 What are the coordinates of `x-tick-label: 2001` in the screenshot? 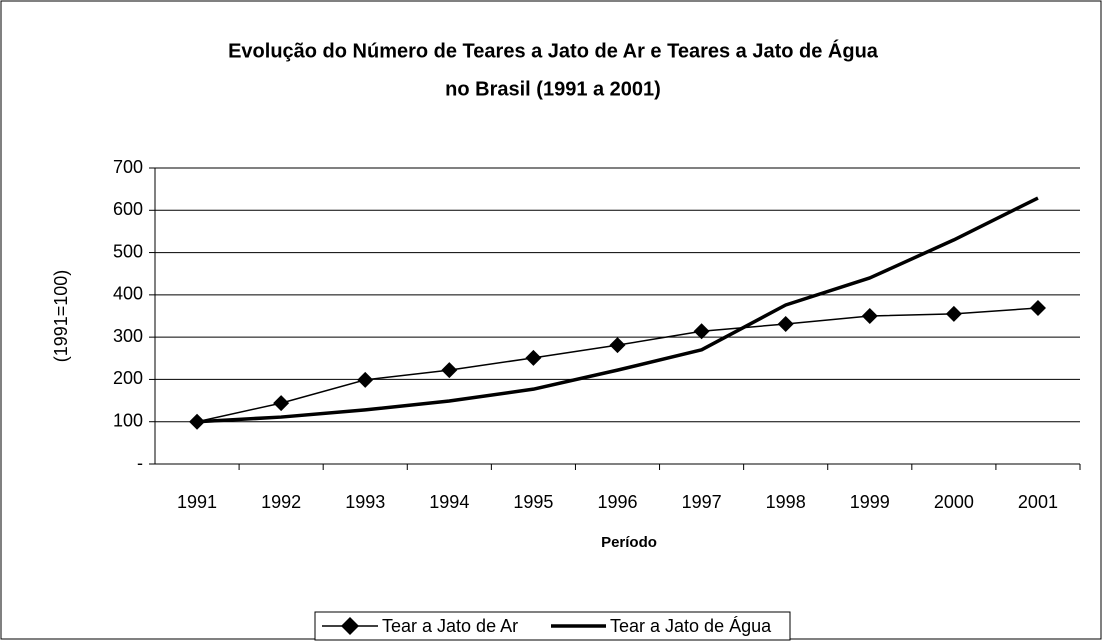 It's located at (1038, 502).